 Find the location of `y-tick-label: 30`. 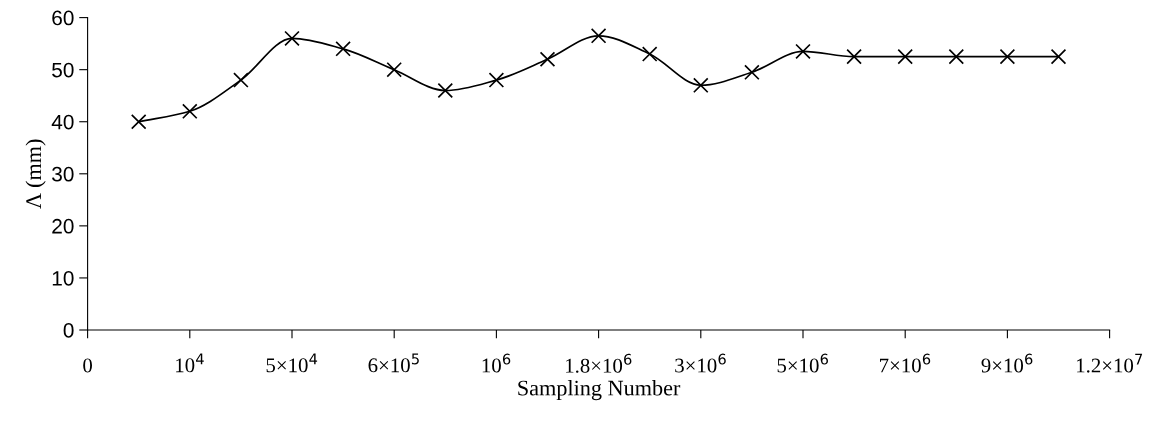

y-tick-label: 30 is located at coordinates (63, 174).